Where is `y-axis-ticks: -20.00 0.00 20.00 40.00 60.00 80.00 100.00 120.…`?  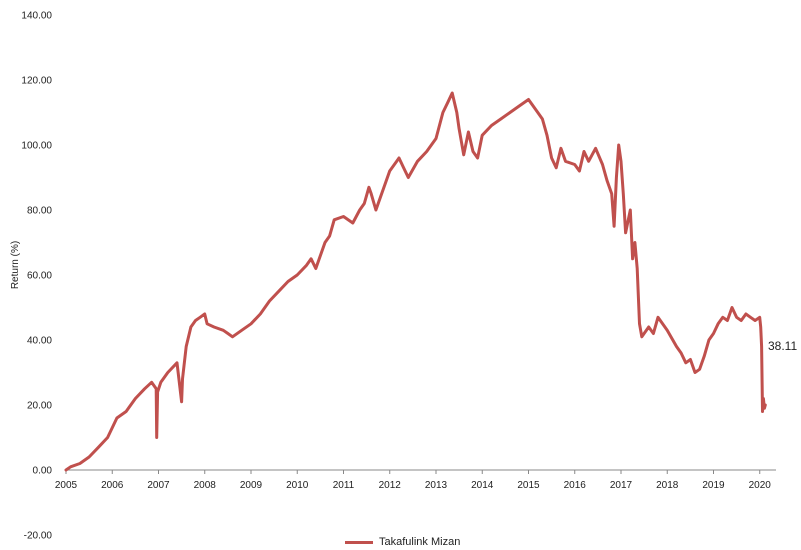 y-axis-ticks: -20.00 0.00 20.00 40.00 60.00 80.00 100.00 120.… is located at coordinates (36, 276).